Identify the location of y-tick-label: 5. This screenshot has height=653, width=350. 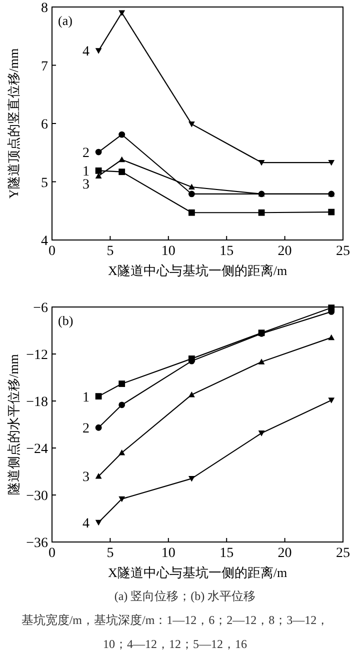
(44, 183).